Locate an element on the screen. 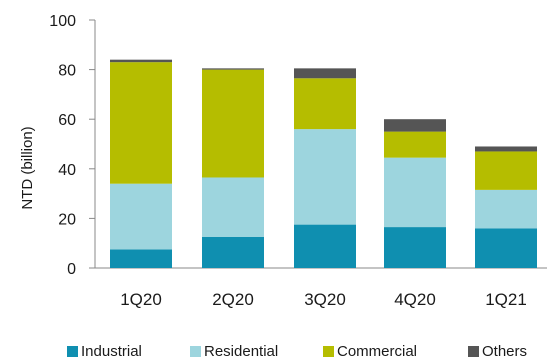  bar-residential-1q20 is located at coordinates (141, 216).